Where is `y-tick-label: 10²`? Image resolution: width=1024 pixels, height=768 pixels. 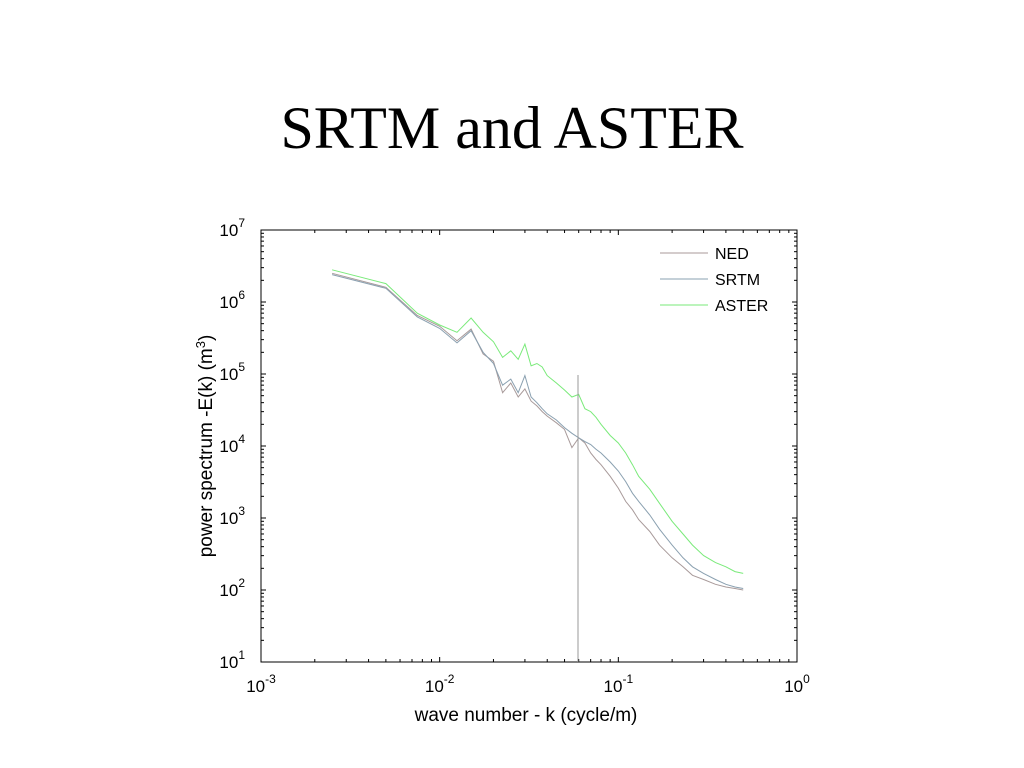 y-tick-label: 10² is located at coordinates (232, 588).